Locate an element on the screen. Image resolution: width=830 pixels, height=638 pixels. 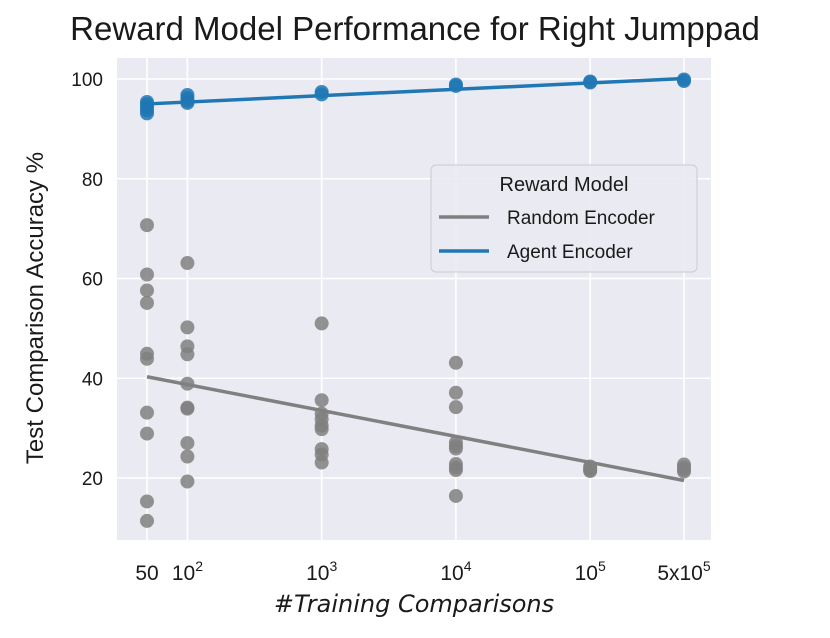
y-tick-label: 40 is located at coordinates (92, 379).